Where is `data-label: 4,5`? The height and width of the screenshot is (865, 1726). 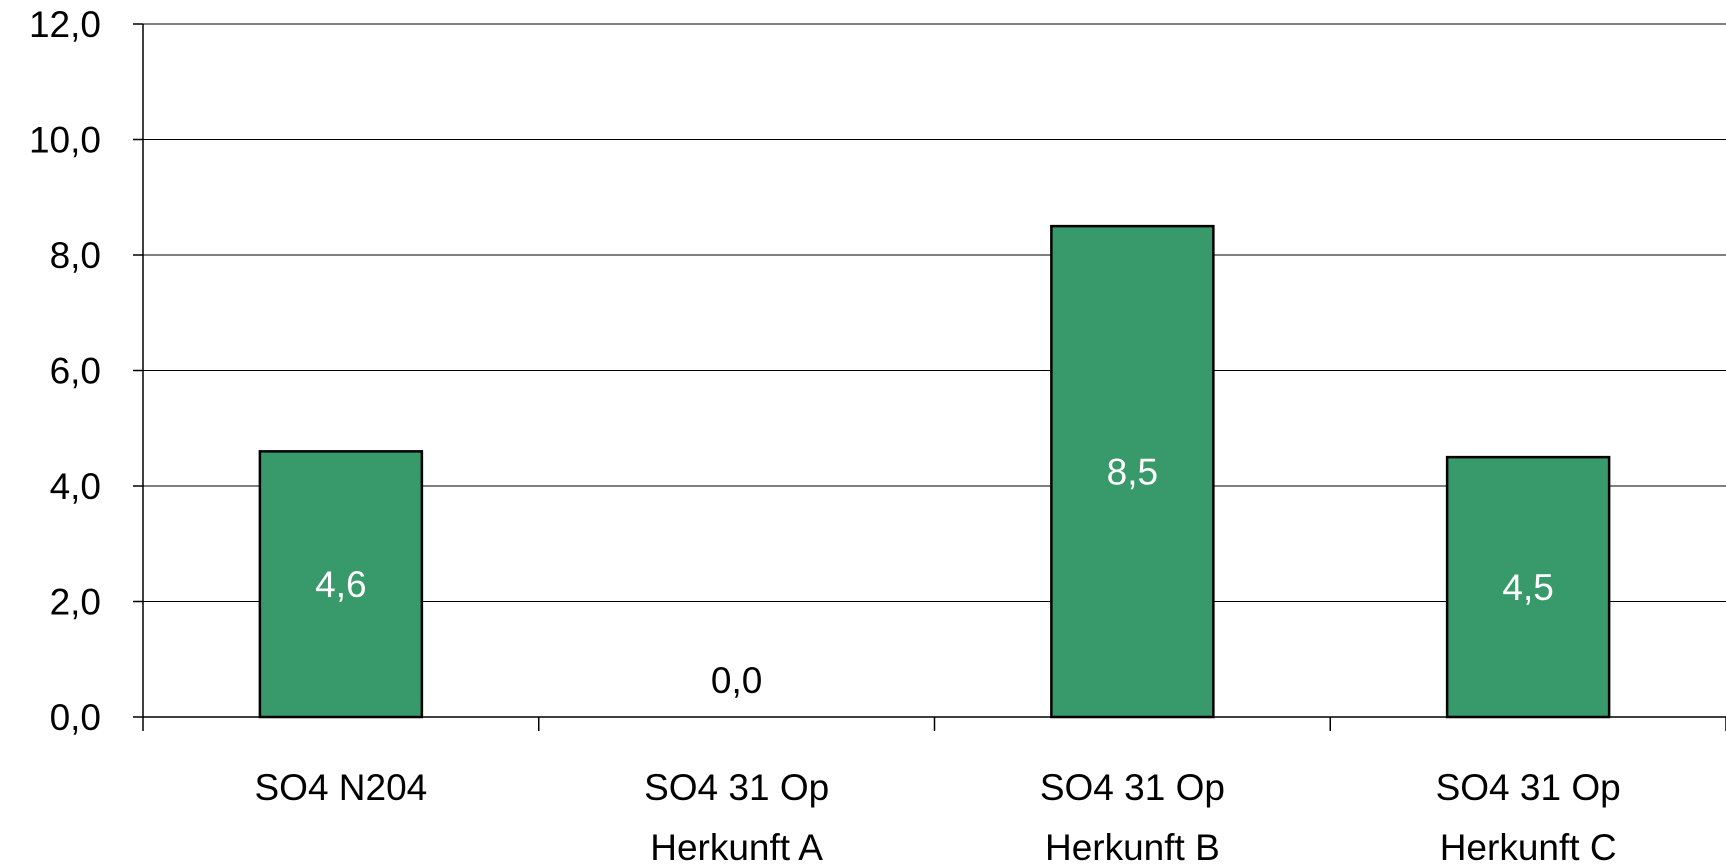
data-label: 4,5 is located at coordinates (1527, 587).